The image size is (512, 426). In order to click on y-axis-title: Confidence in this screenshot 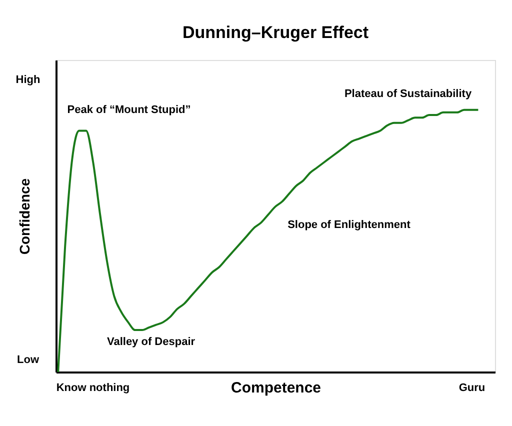, I will do `click(24, 216)`.